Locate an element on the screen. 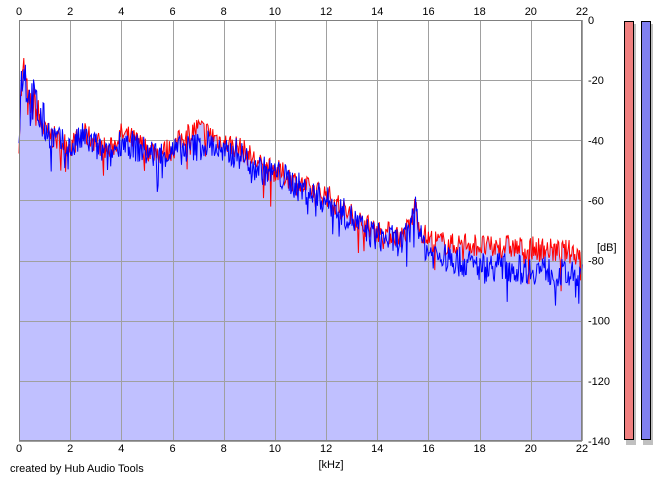 This screenshot has width=664, height=481. y-tick-label: -60 is located at coordinates (596, 201).